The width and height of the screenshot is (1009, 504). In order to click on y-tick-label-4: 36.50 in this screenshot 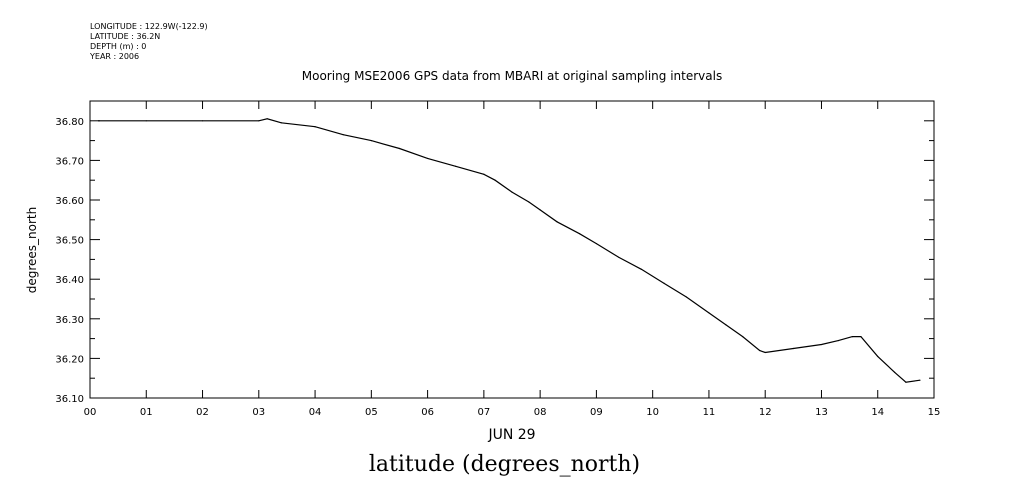, I will do `click(69, 241)`.